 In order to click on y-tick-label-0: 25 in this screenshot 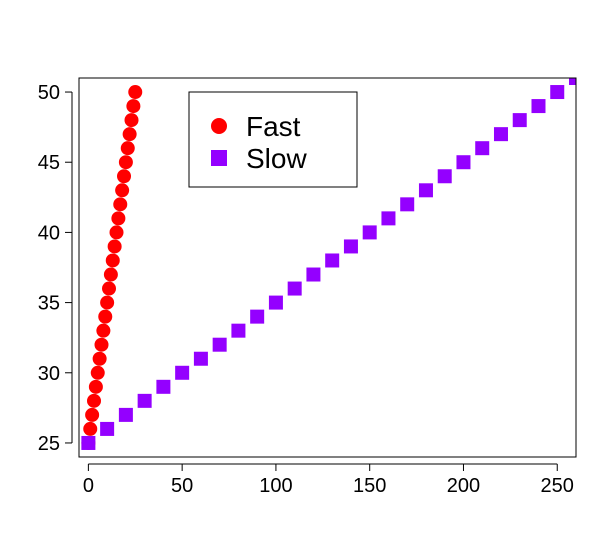, I will do `click(49, 444)`.